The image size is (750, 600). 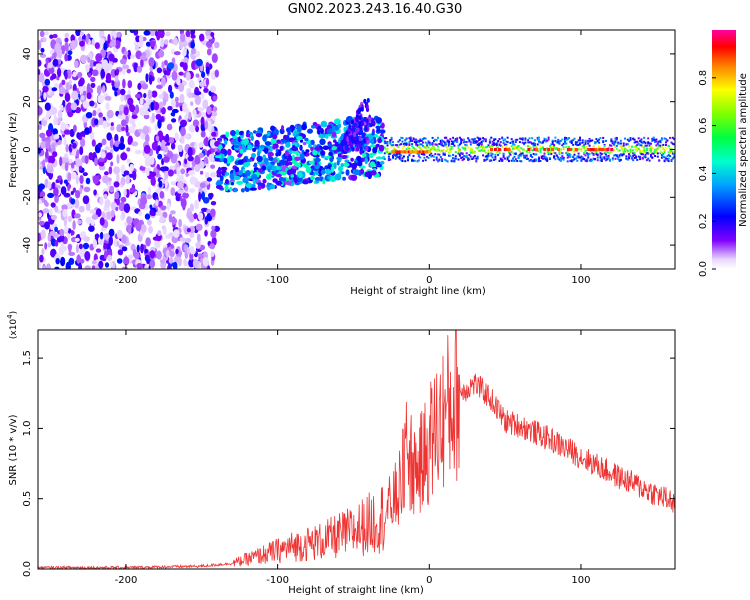 I want to click on snr-xtick-label: 0, so click(x=429, y=580).